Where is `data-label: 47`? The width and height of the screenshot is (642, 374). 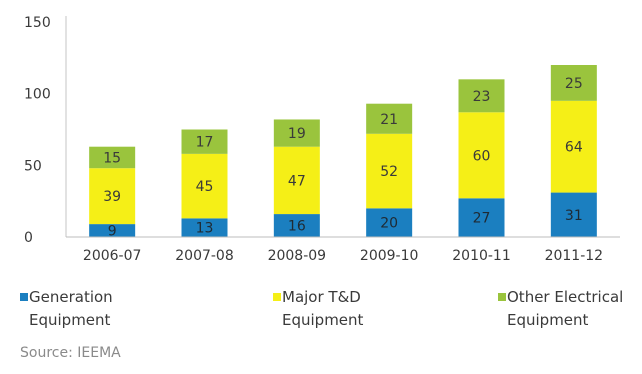
data-label: 47 is located at coordinates (297, 181).